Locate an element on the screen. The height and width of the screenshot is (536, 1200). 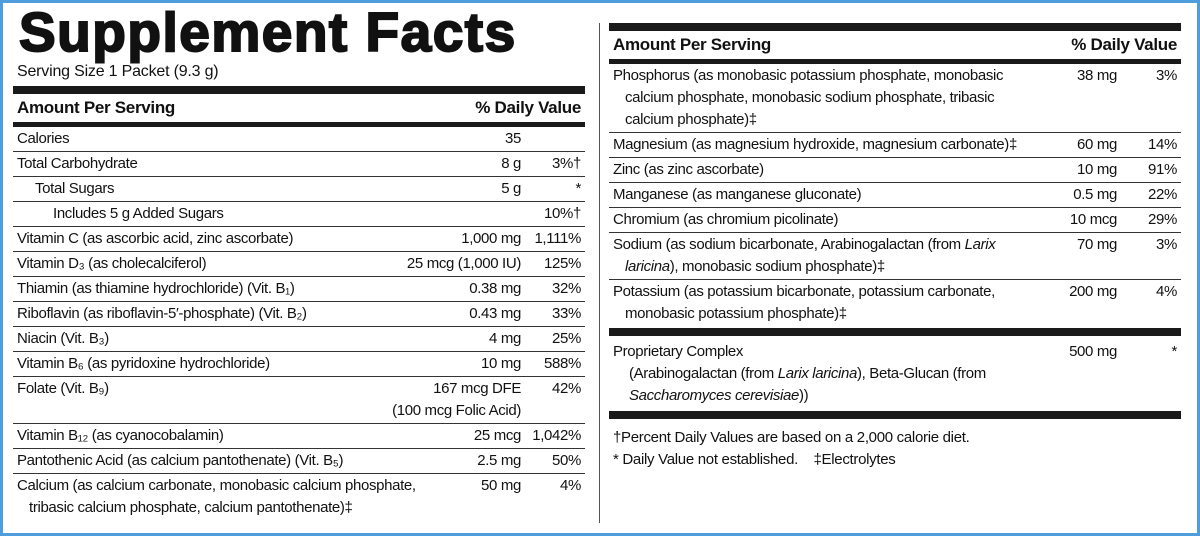
amount: 500 mg is located at coordinates (1093, 351).